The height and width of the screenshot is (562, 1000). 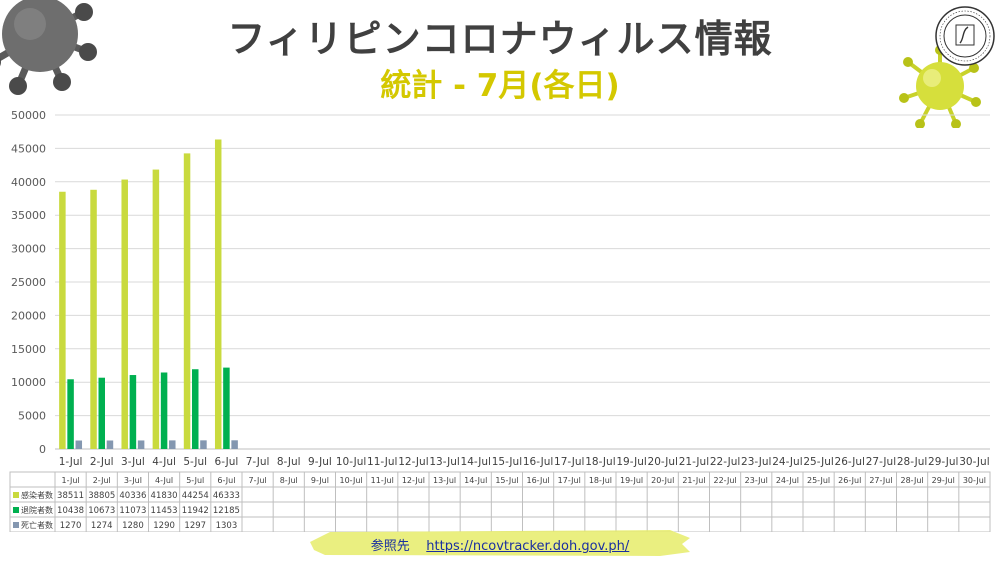 What do you see at coordinates (631, 480) in the screenshot?
I see `table-header-cell: 19-Jul` at bounding box center [631, 480].